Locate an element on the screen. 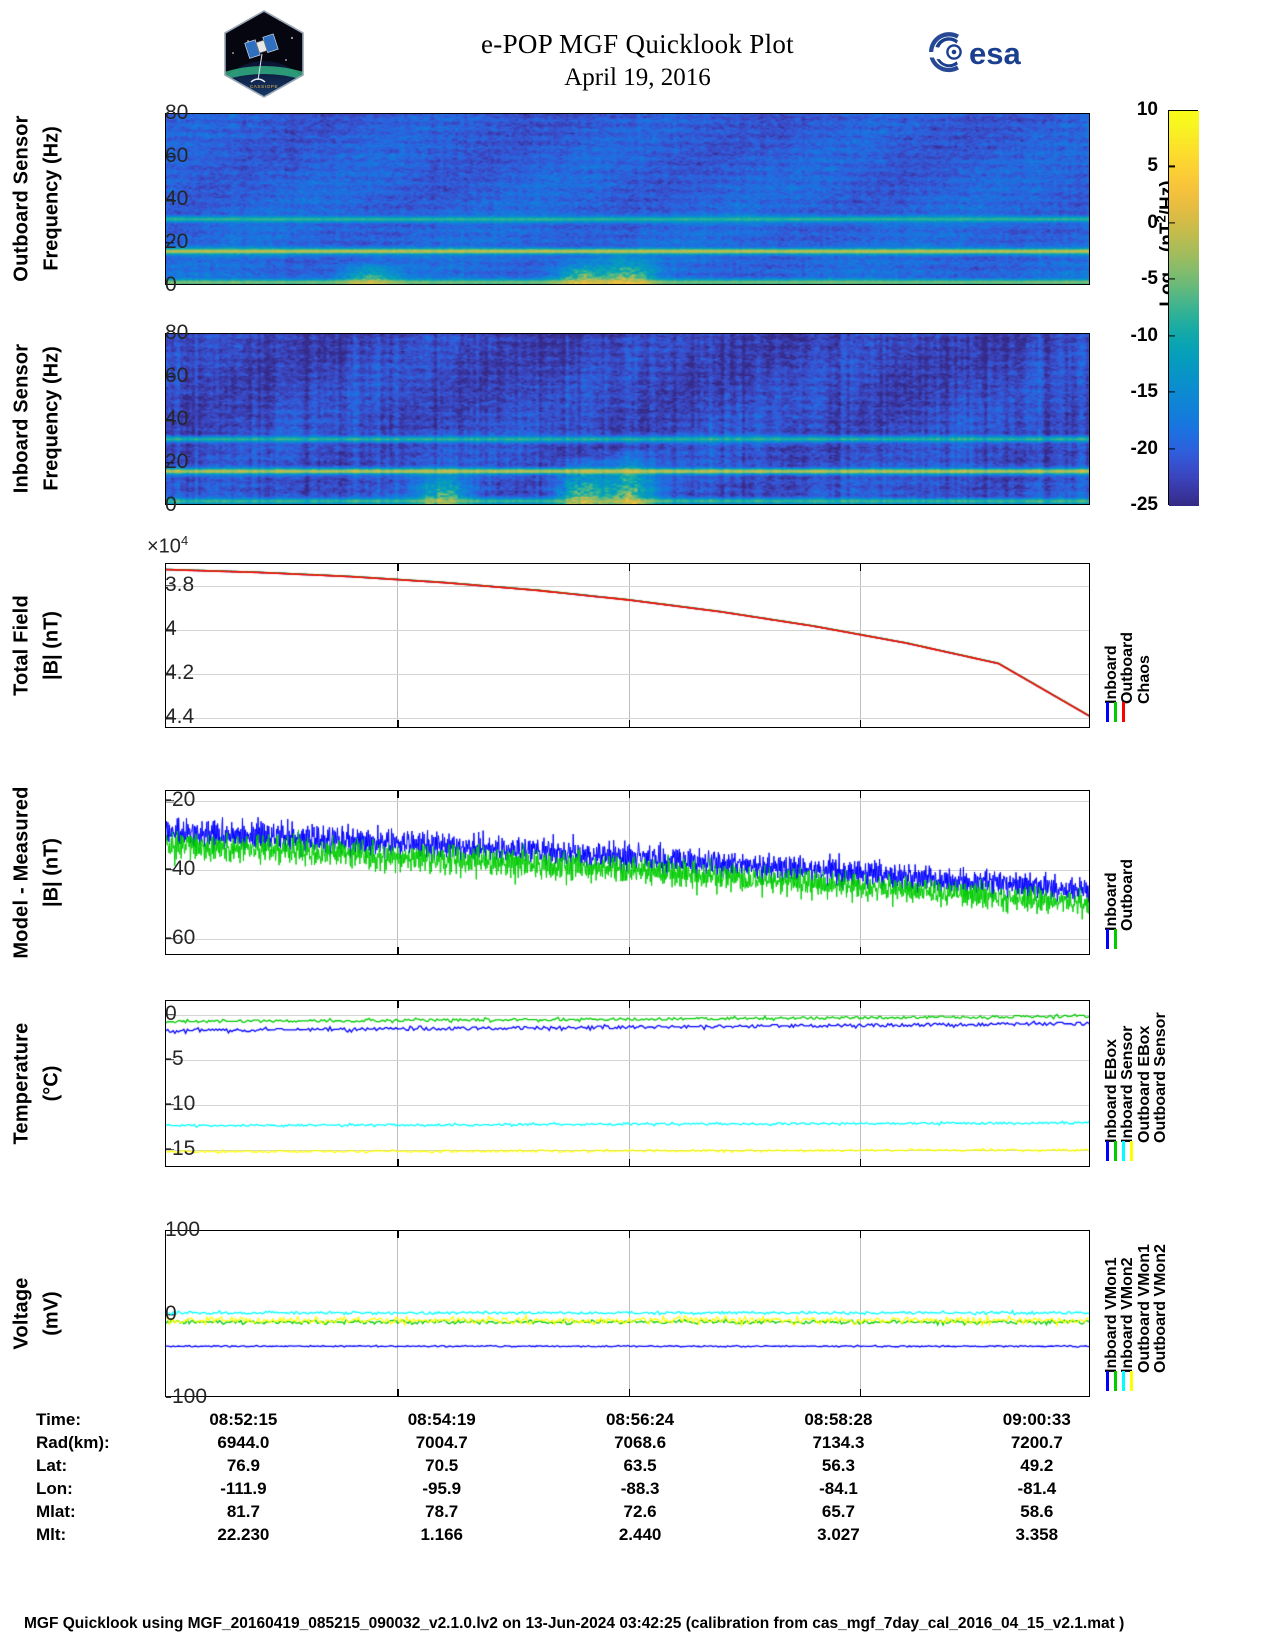 This screenshot has height=1650, width=1275. ytick-voltage: 100 is located at coordinates (182, 1230).